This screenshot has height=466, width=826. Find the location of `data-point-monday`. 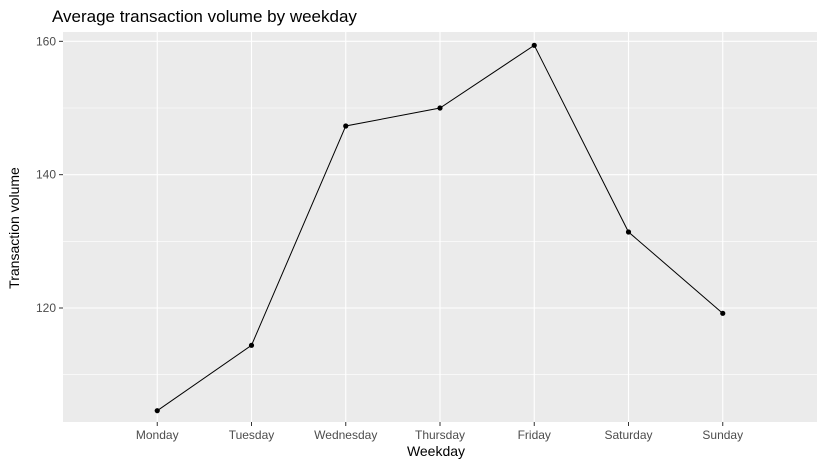

data-point-monday is located at coordinates (157, 411).